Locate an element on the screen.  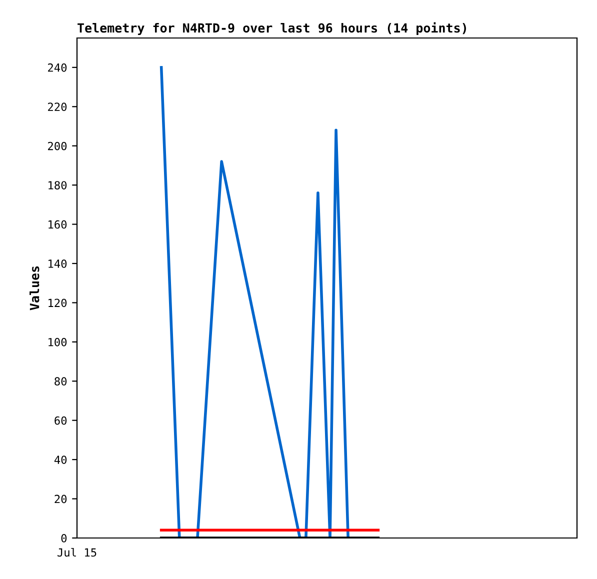
text: Jul 15 is located at coordinates (77, 552).